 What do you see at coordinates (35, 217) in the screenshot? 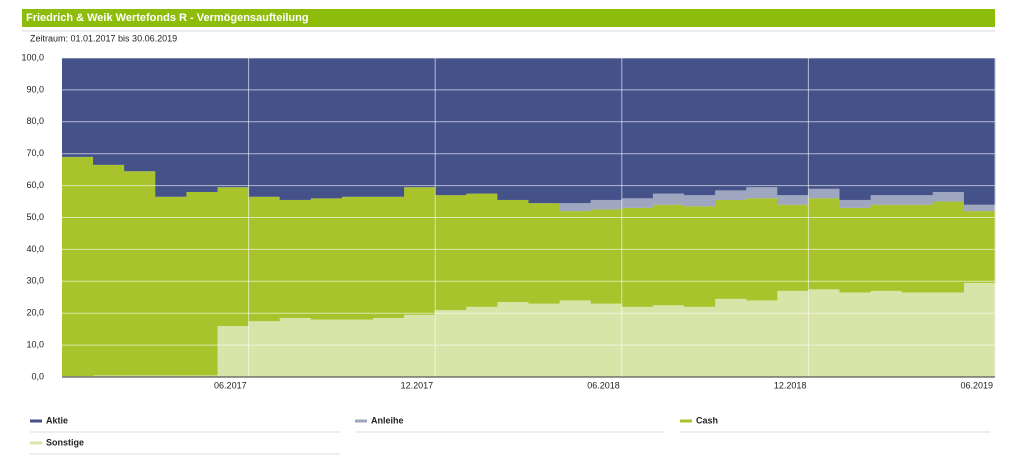
I see `y-tick-label: 50,0` at bounding box center [35, 217].